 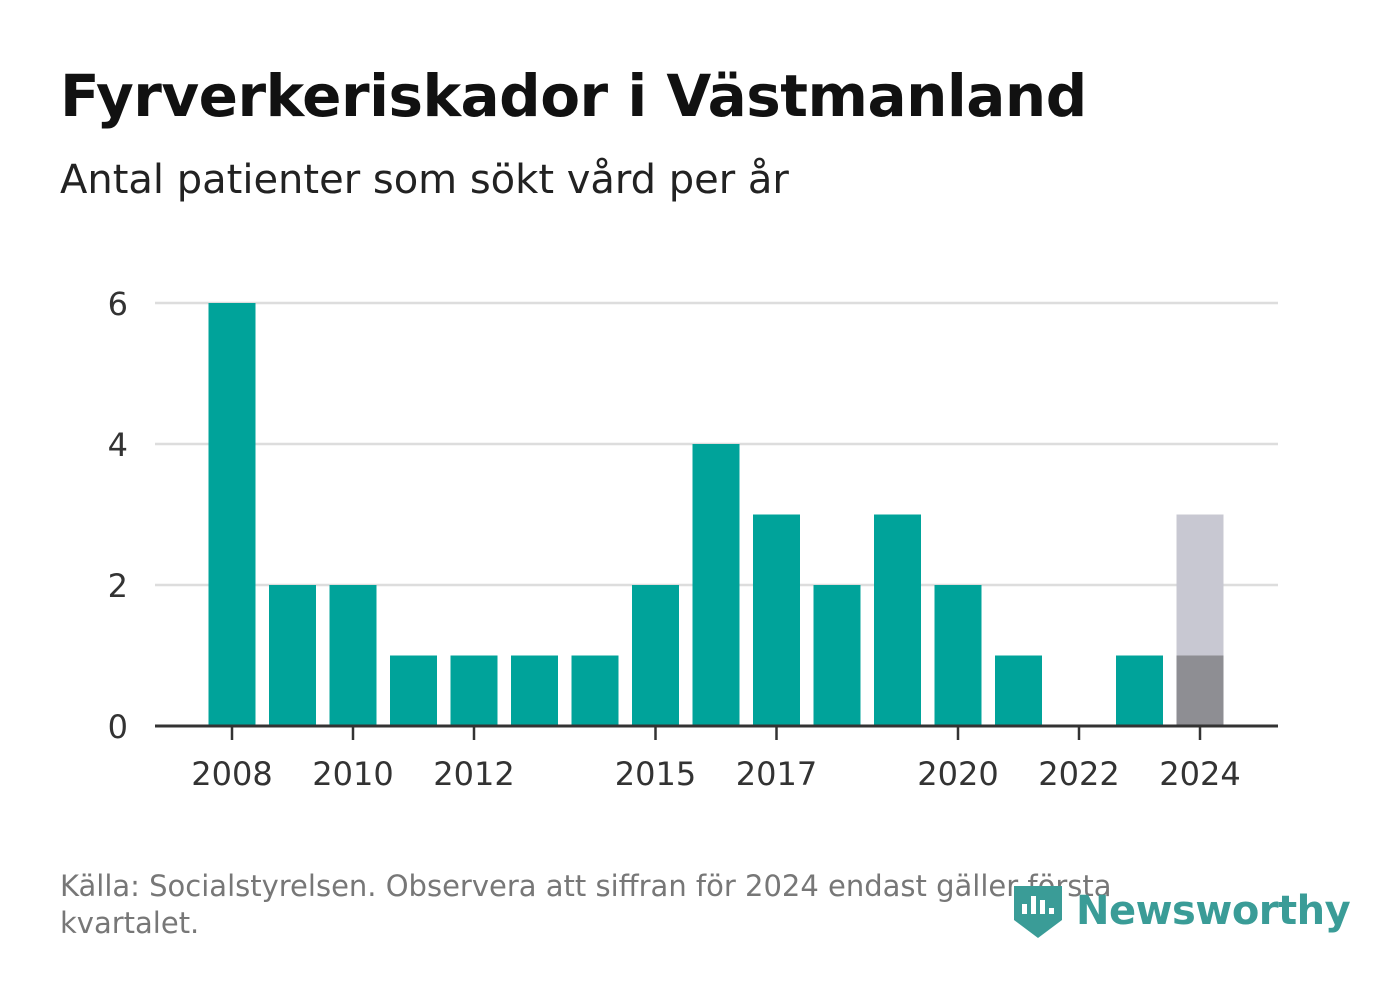 What do you see at coordinates (837, 655) in the screenshot?
I see `bar-2018` at bounding box center [837, 655].